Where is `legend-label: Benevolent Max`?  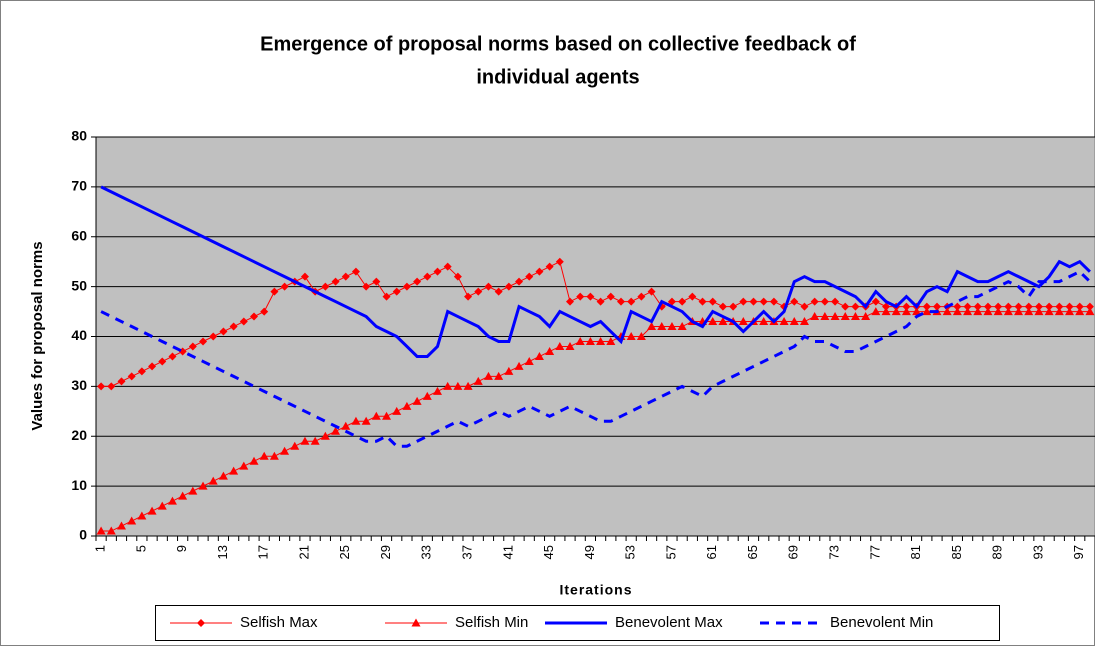 legend-label: Benevolent Max is located at coordinates (669, 622).